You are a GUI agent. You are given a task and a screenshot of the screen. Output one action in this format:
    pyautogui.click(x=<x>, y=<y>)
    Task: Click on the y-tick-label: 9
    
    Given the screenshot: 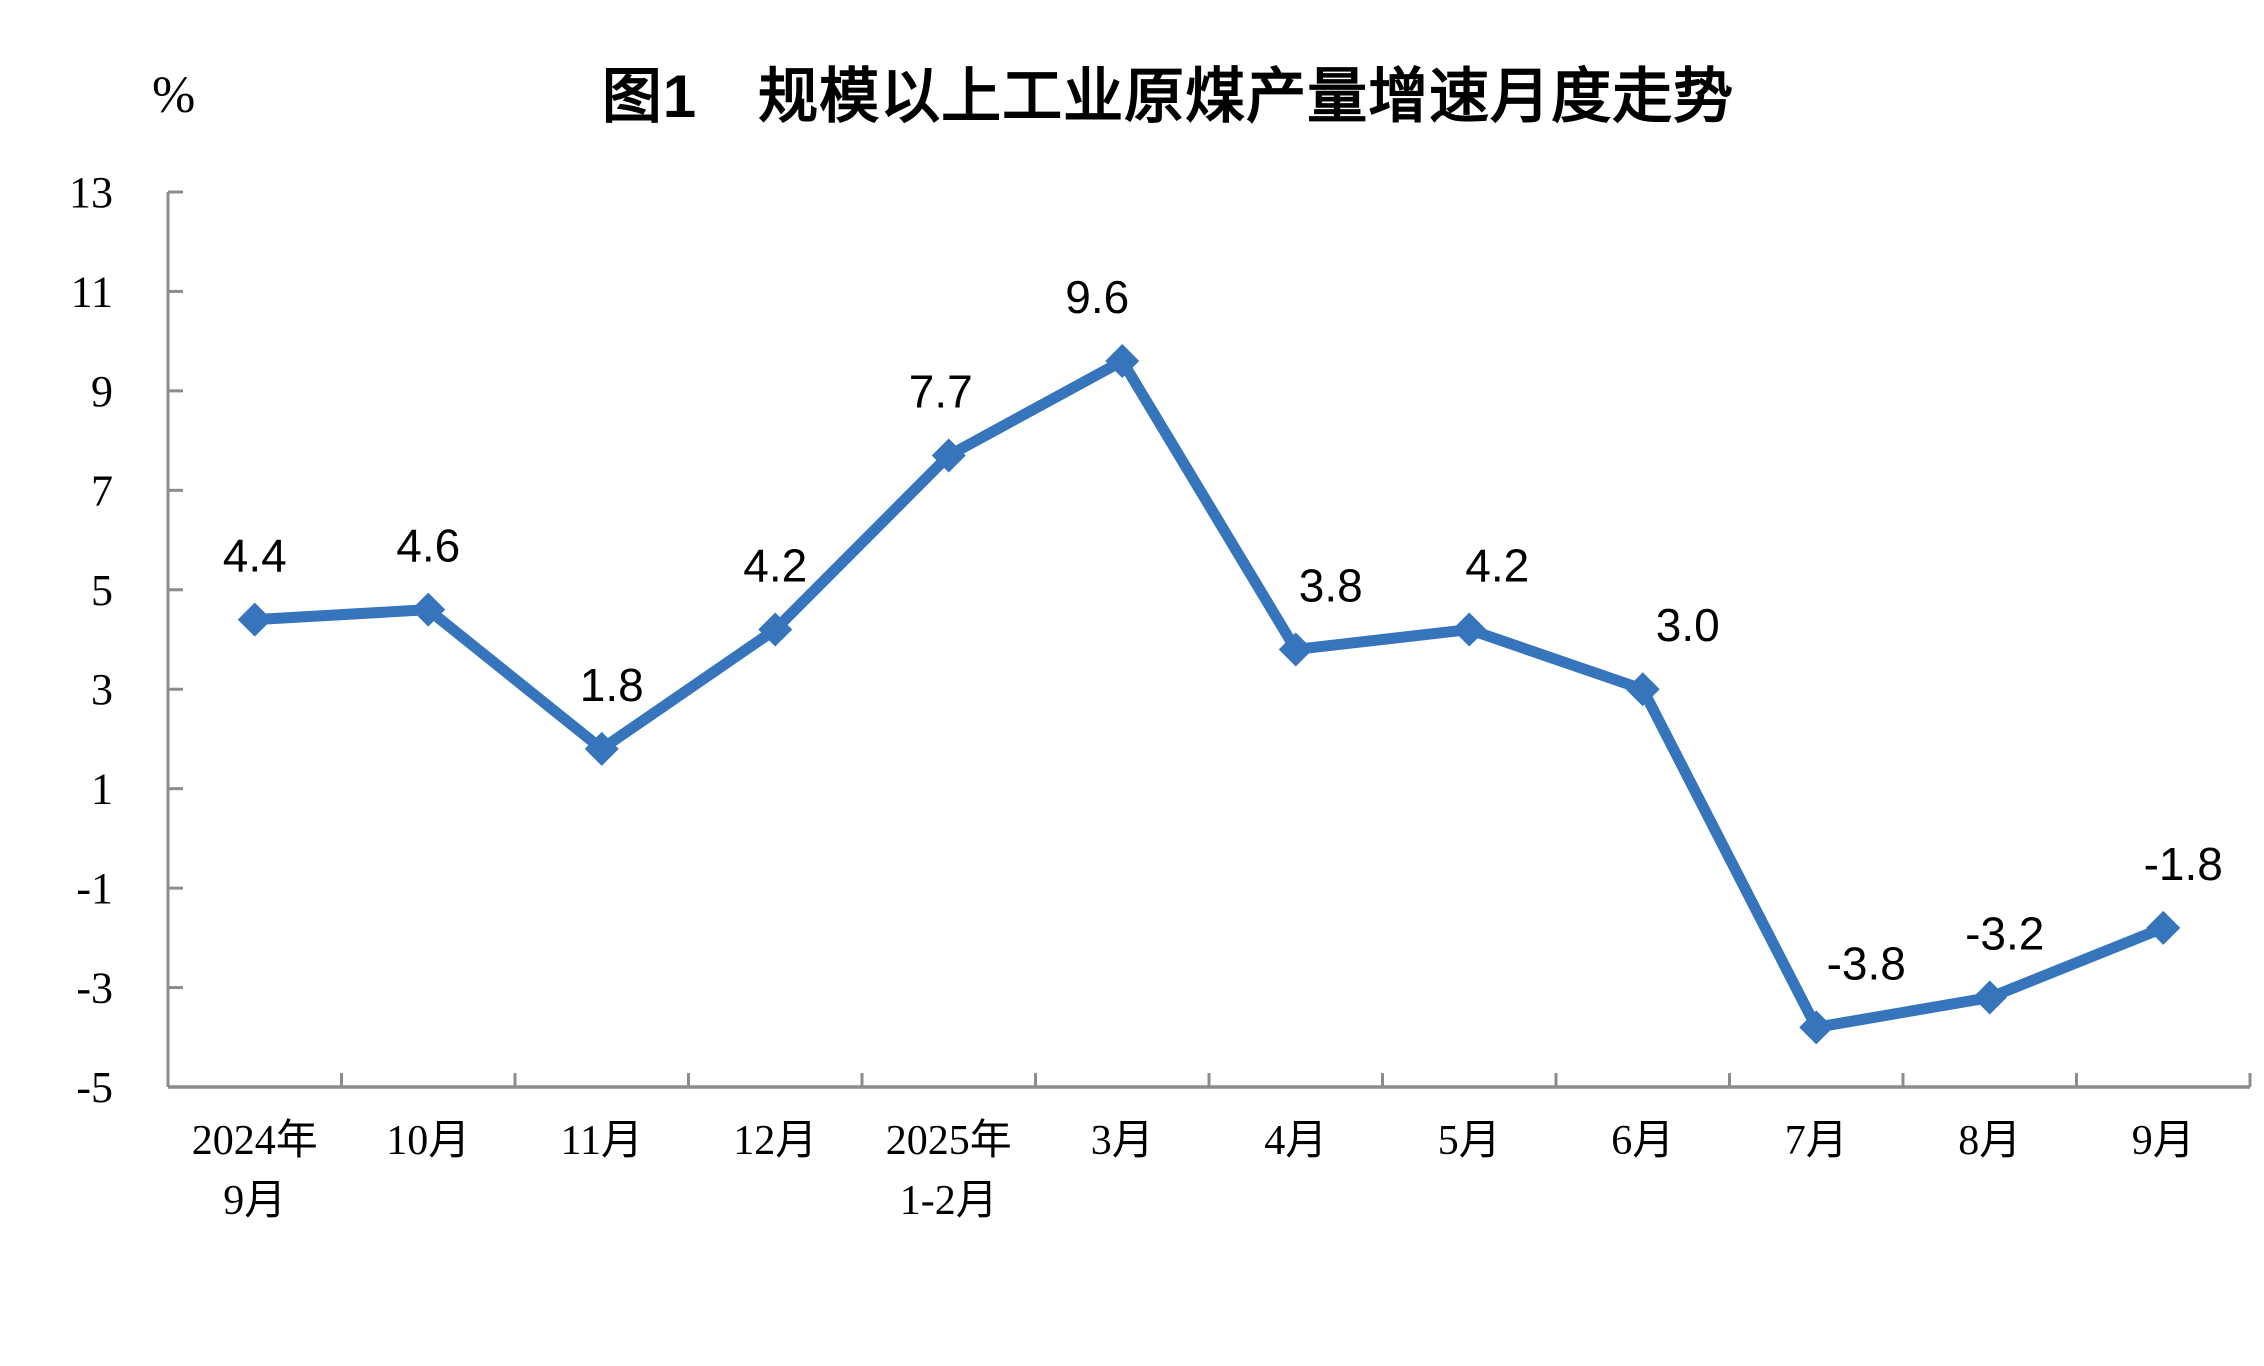 What is the action you would take?
    pyautogui.click(x=102, y=391)
    